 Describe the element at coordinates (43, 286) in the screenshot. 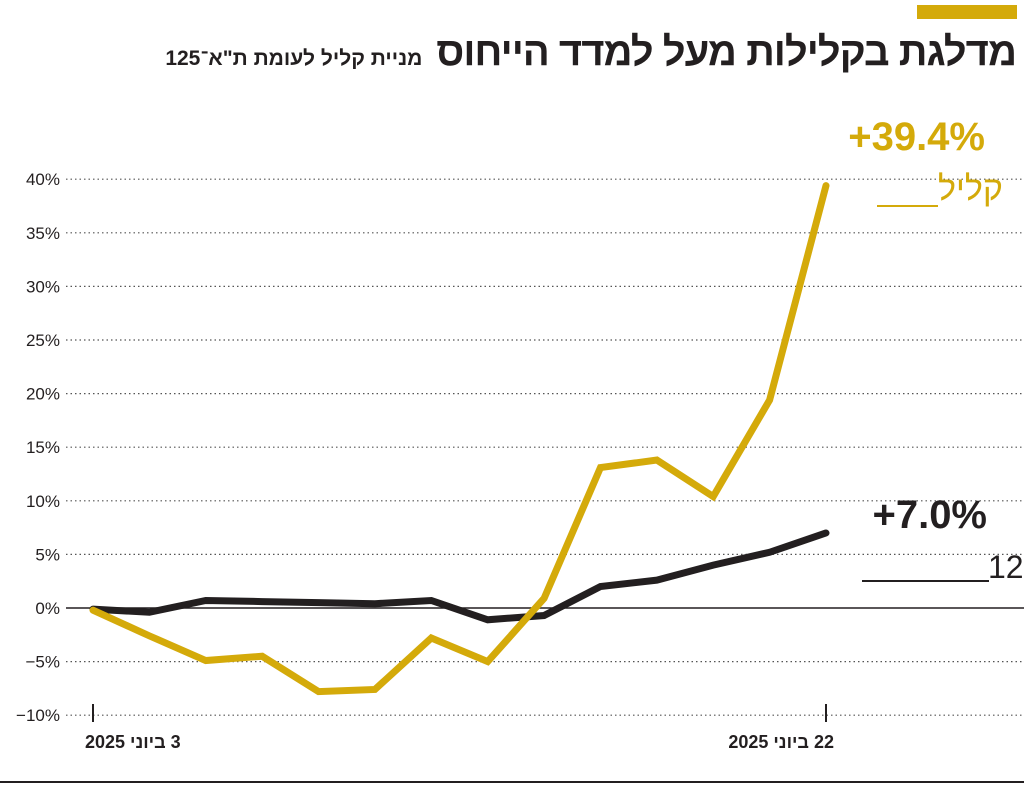

I see `y-tick-label: 30%` at that location.